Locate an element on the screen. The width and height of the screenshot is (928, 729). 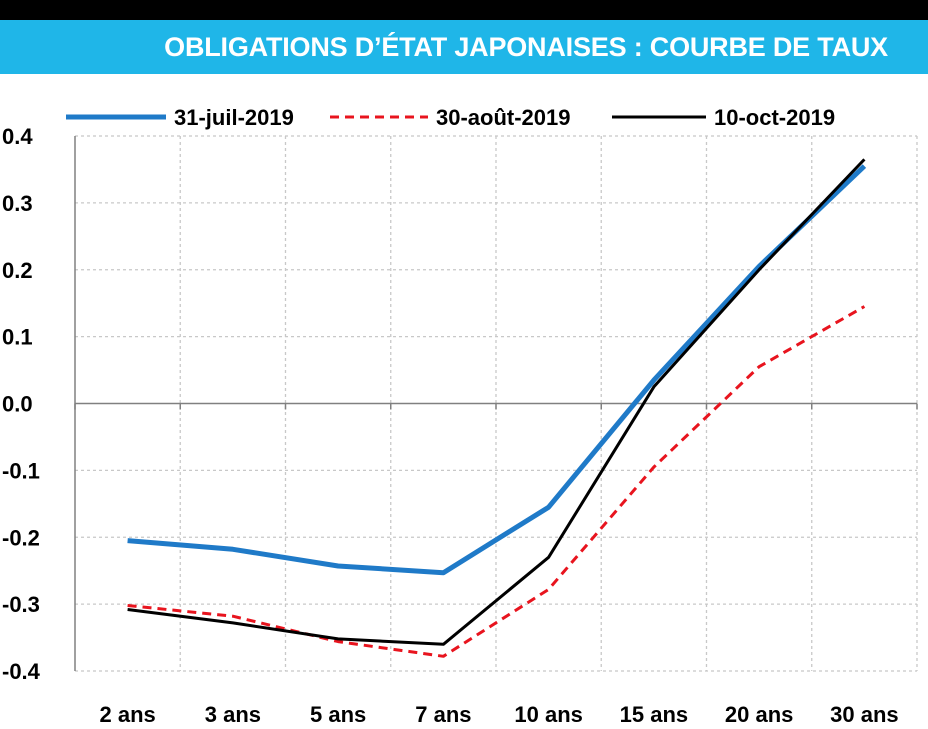
top-bar is located at coordinates (464, 10).